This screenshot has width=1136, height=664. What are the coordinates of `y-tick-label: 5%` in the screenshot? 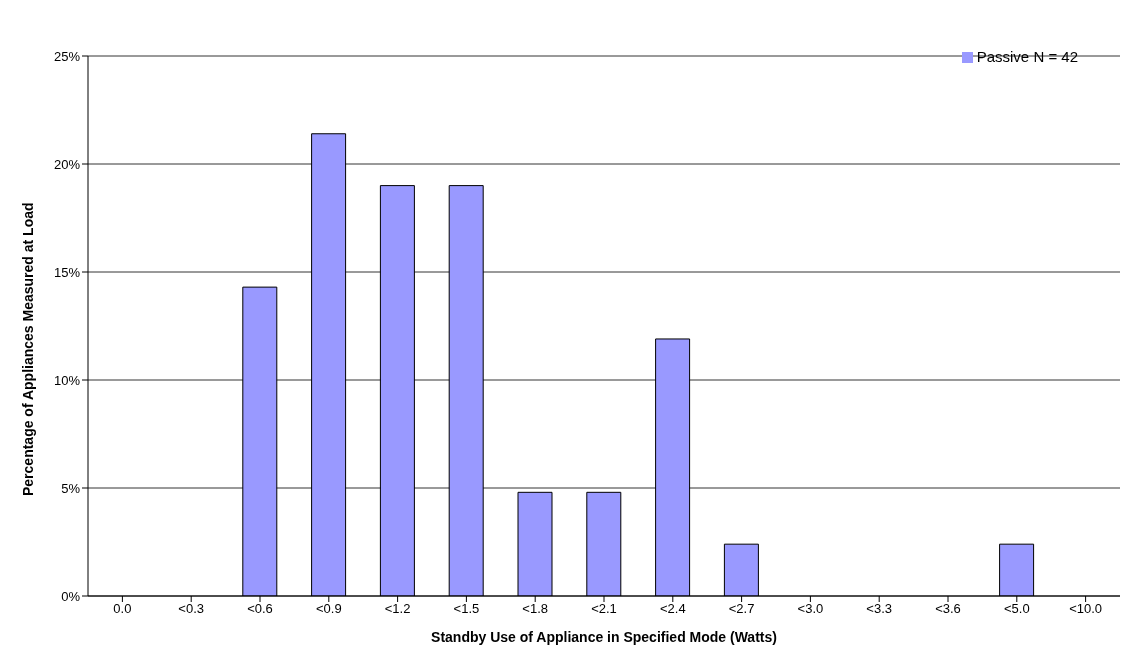 It's located at (71, 488).